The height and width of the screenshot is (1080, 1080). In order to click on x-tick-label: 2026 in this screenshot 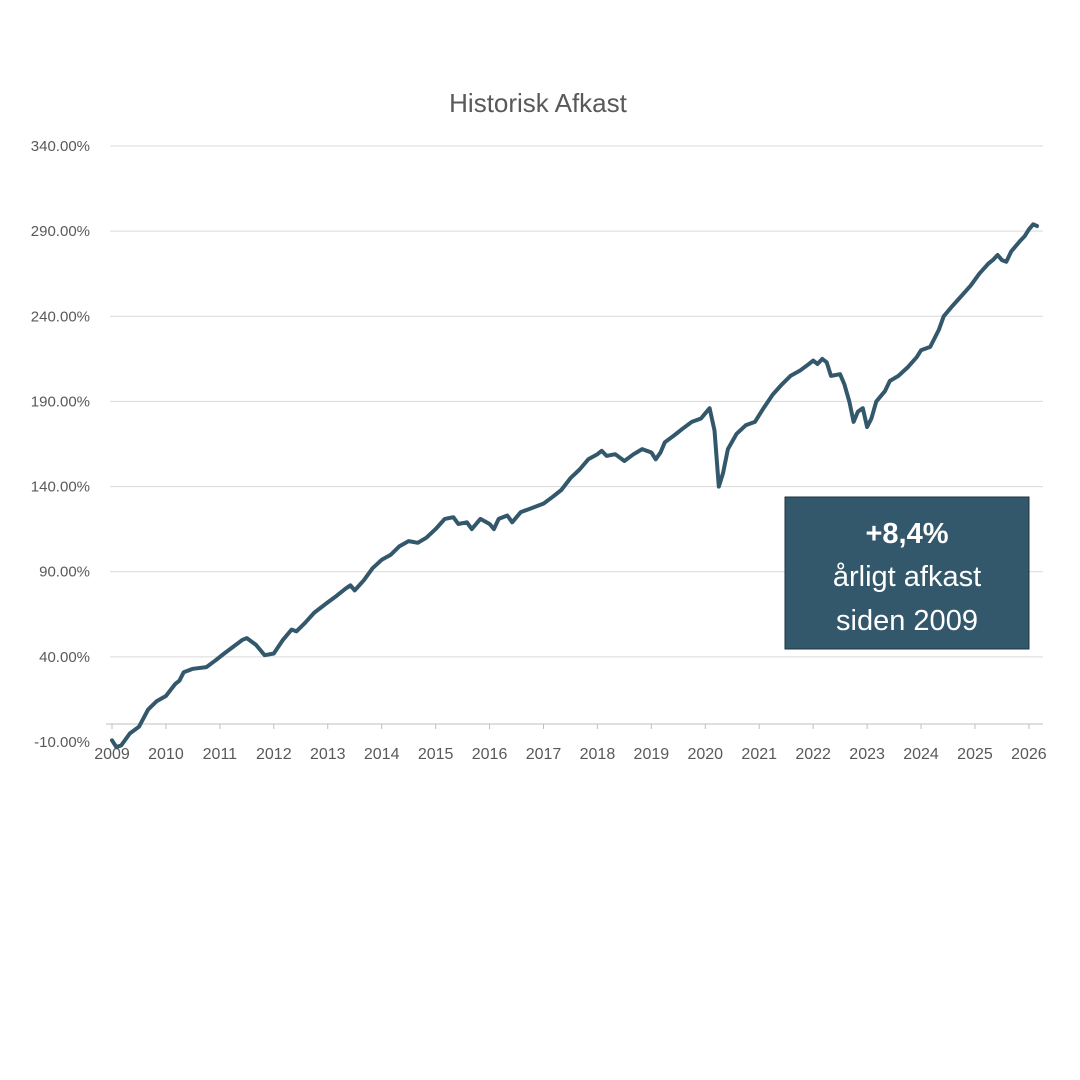, I will do `click(1029, 754)`.